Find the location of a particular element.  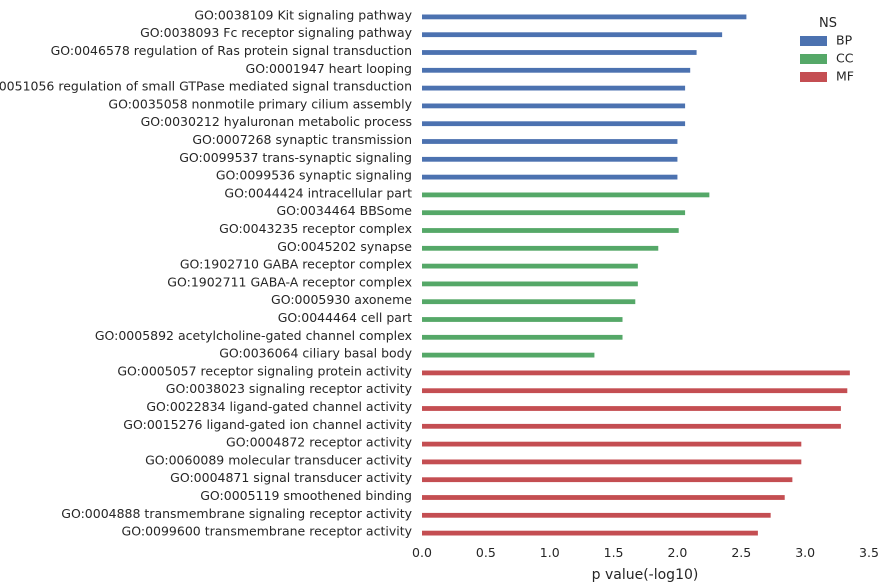

legend-label-cc: CC is located at coordinates (845, 58).